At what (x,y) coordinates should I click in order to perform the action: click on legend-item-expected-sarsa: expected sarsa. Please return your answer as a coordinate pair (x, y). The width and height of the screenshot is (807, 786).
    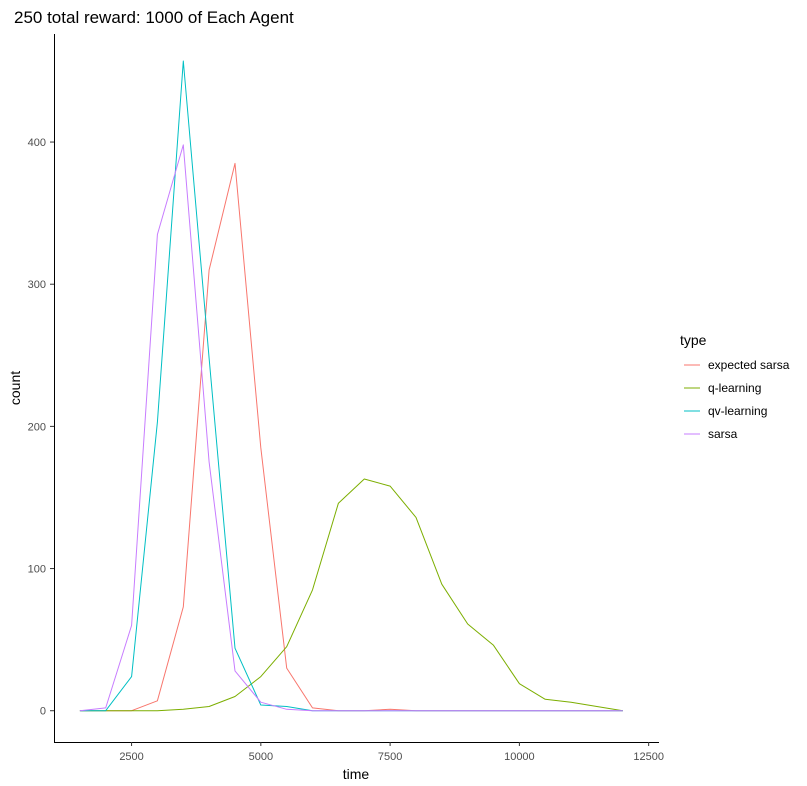
    Looking at the image, I should click on (737, 365).